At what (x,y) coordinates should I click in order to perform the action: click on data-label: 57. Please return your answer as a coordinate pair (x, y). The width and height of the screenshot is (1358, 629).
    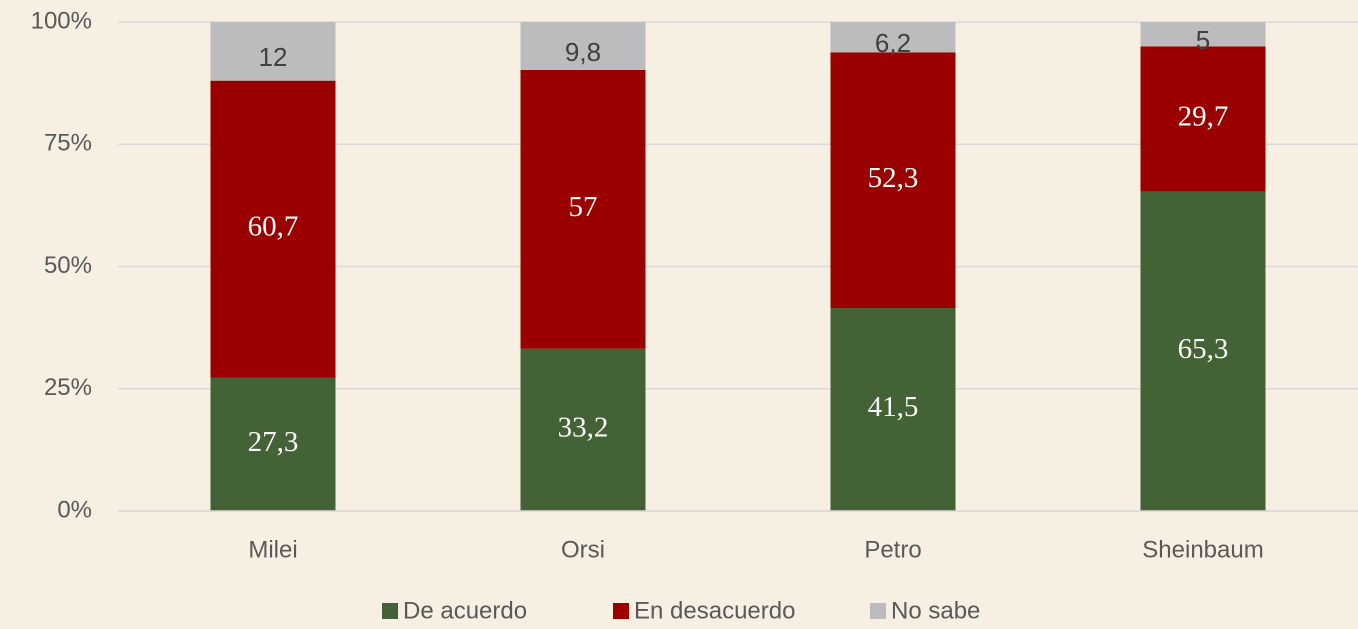
    Looking at the image, I should click on (583, 207).